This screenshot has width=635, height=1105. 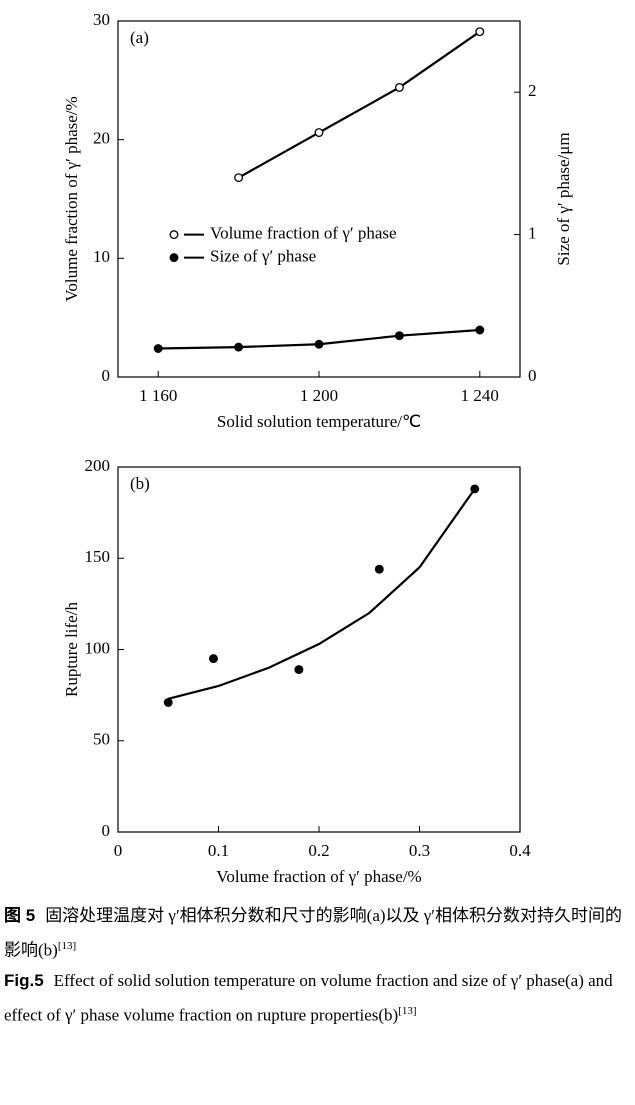 What do you see at coordinates (101, 739) in the screenshot?
I see `y-tick-label: 50` at bounding box center [101, 739].